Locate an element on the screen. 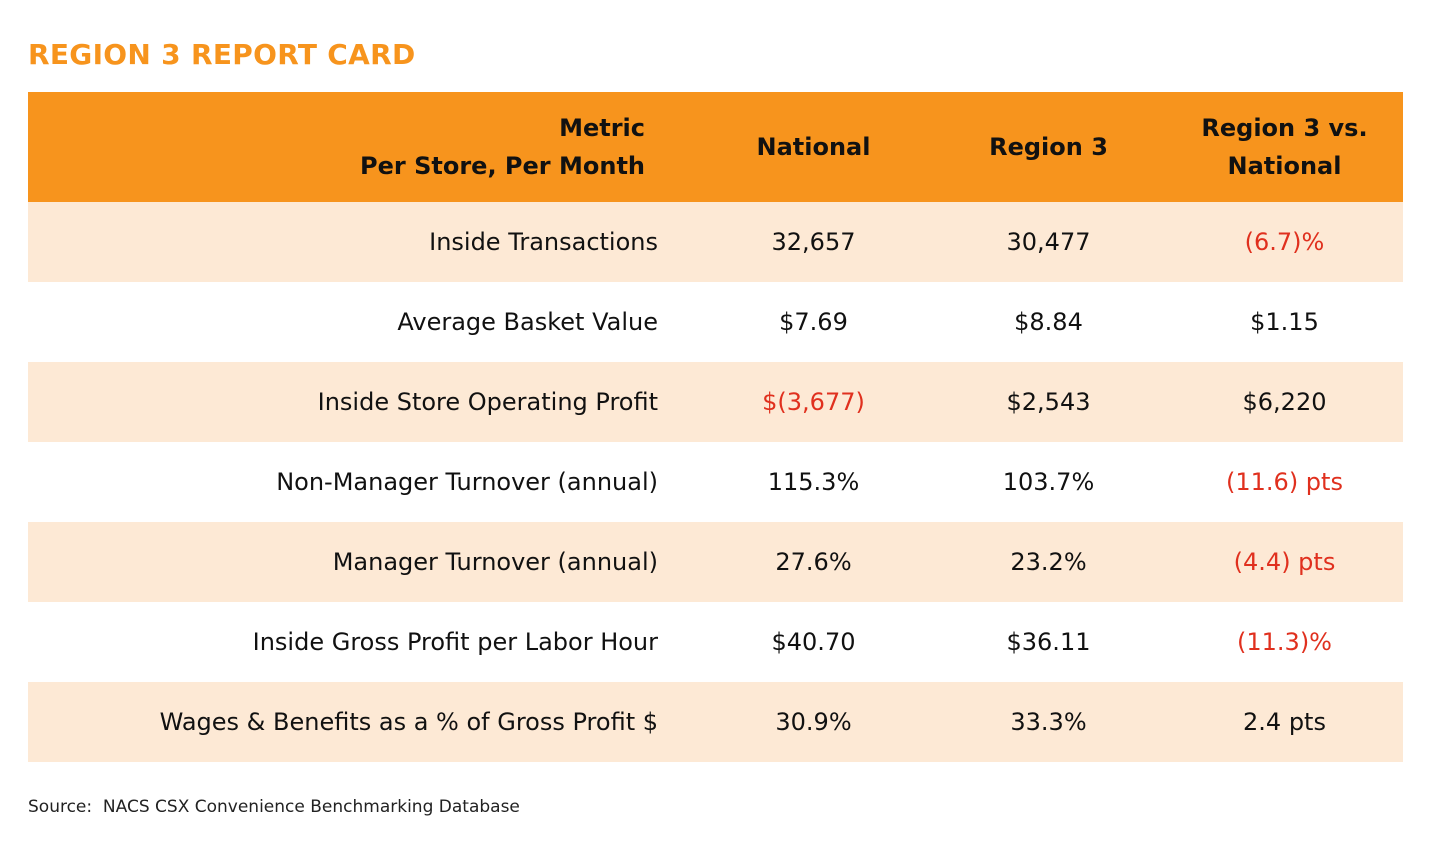 This screenshot has width=1431, height=867. value-cell: 30,477 is located at coordinates (1048, 242).